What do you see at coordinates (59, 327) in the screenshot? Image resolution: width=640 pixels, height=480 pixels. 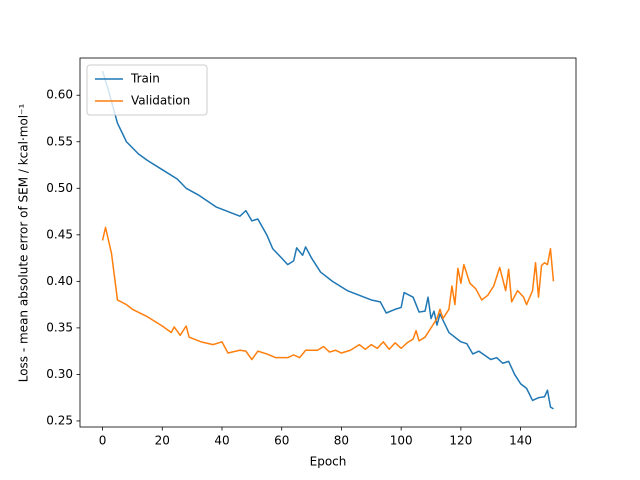 I see `y-tick-label: 0.35` at bounding box center [59, 327].